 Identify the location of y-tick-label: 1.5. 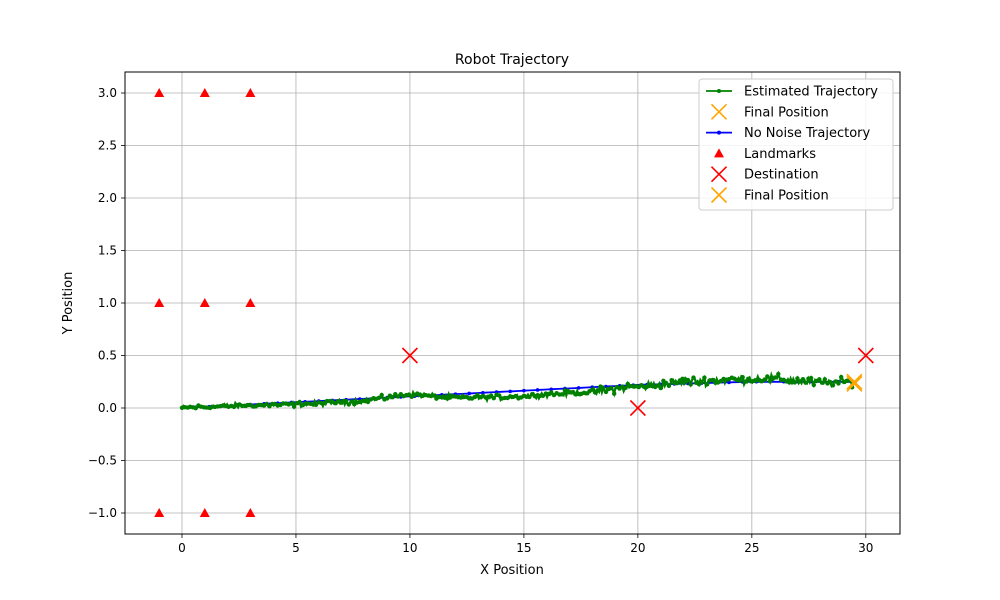
(107, 251).